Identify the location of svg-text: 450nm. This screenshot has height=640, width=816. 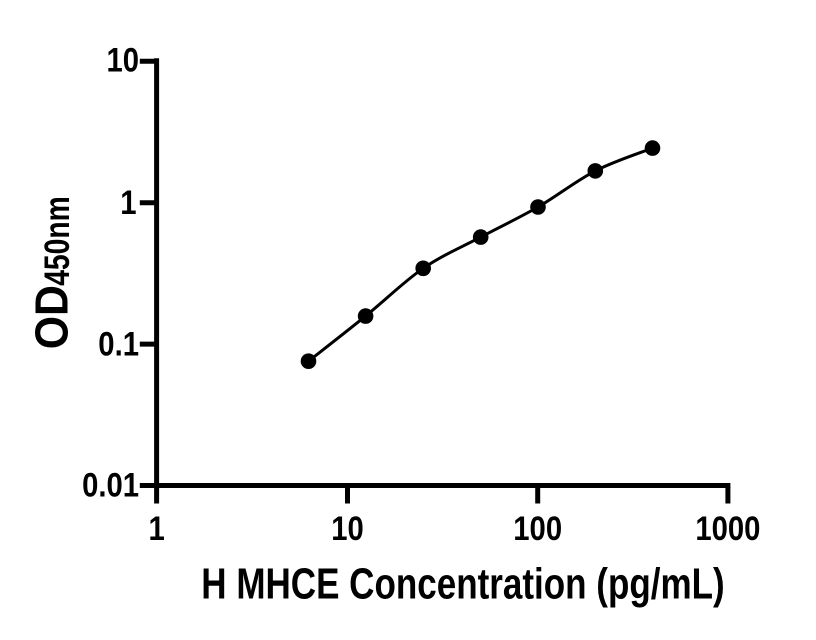
(57, 241).